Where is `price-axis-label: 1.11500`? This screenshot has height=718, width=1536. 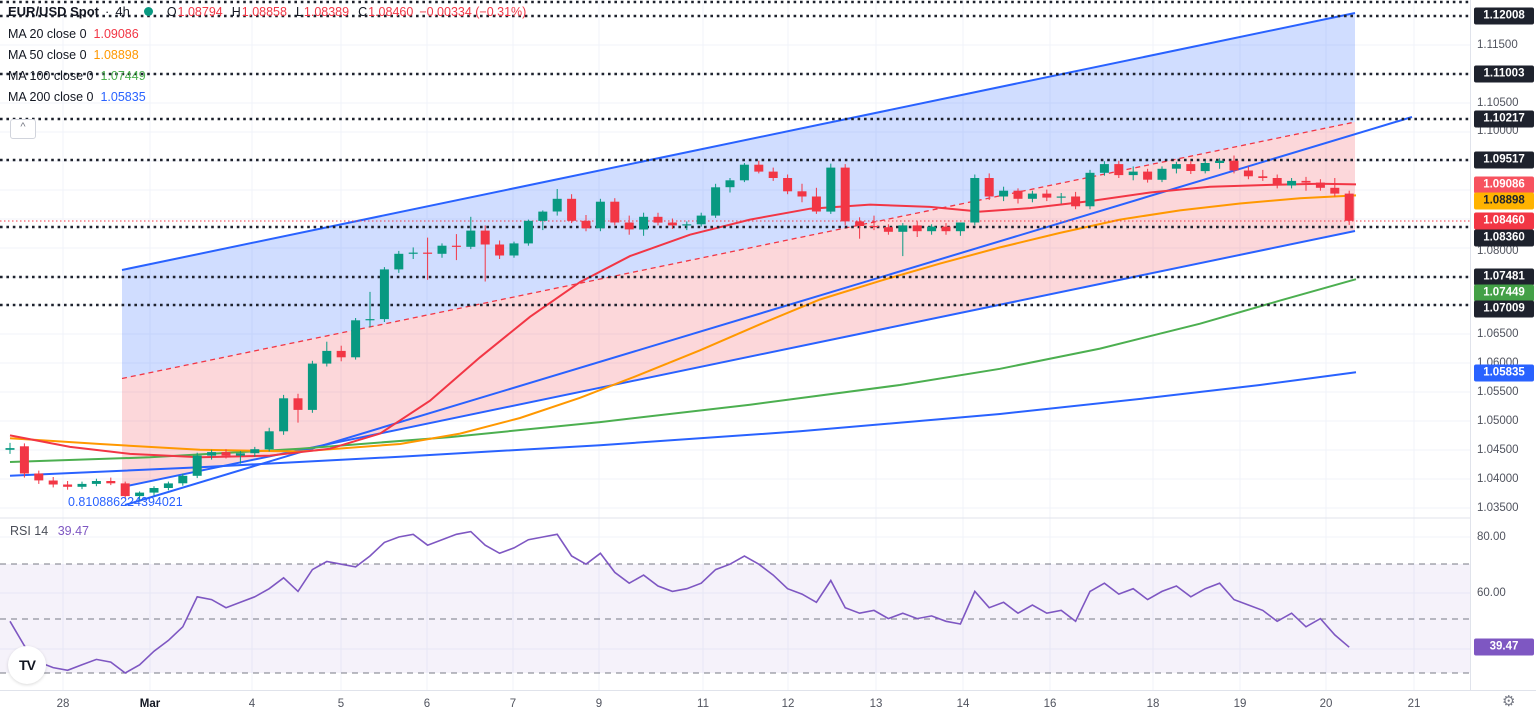
price-axis-label: 1.11500 is located at coordinates (1497, 45).